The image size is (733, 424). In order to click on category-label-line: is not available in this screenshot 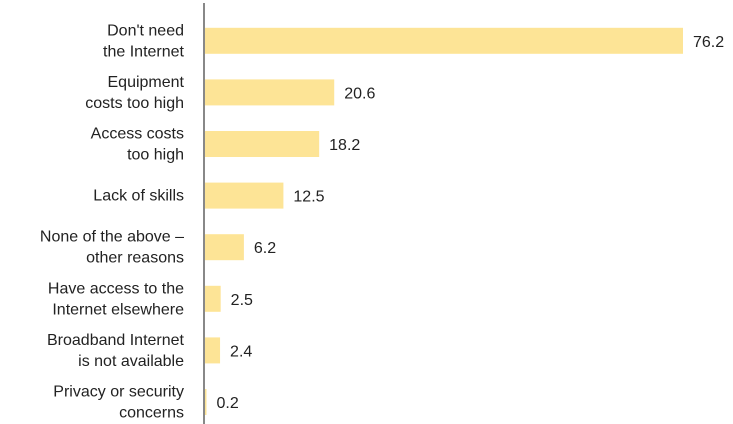, I will do `click(131, 361)`.